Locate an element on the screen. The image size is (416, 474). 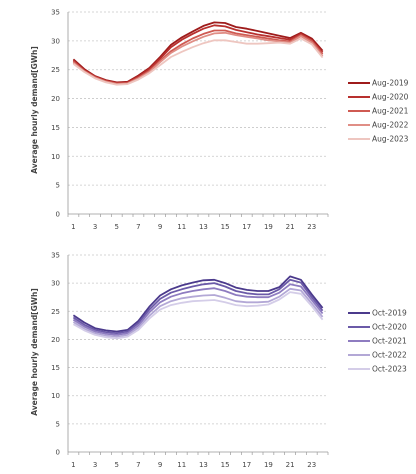
legend-label: Aug-2019 is located at coordinates (390, 83).